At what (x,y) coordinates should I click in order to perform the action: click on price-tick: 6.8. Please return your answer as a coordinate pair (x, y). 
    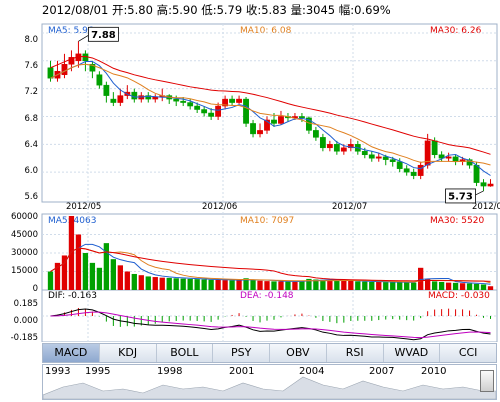
    Looking at the image, I should click on (31, 119).